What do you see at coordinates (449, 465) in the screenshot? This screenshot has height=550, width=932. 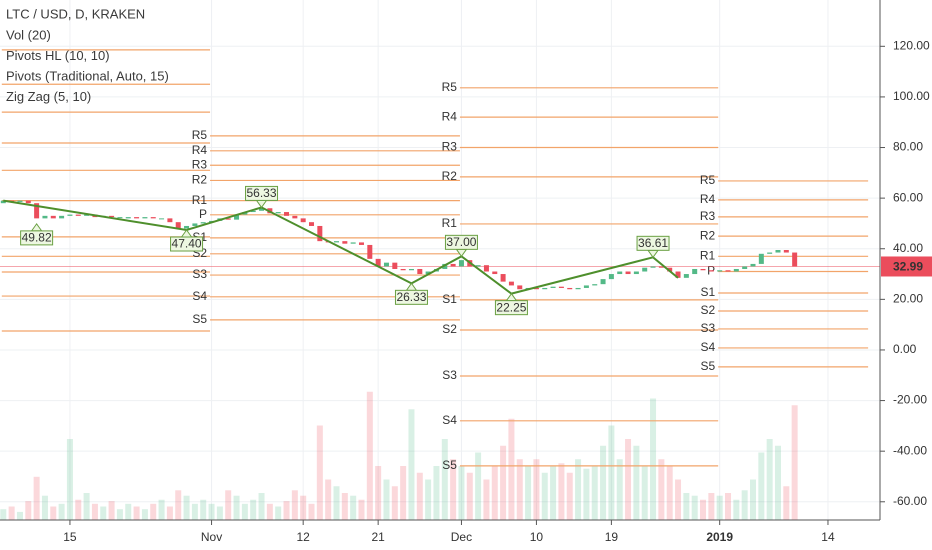 I see `pivot-label: S5` at bounding box center [449, 465].